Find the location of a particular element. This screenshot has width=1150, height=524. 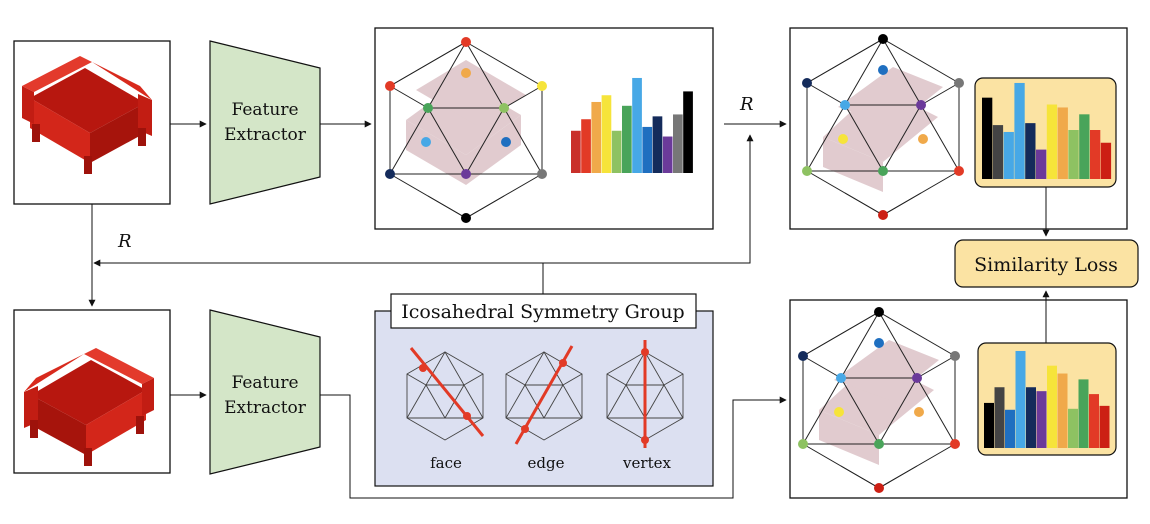

symmetry-group-title: Icosahedral Symmetry Group is located at coordinates (542, 312).